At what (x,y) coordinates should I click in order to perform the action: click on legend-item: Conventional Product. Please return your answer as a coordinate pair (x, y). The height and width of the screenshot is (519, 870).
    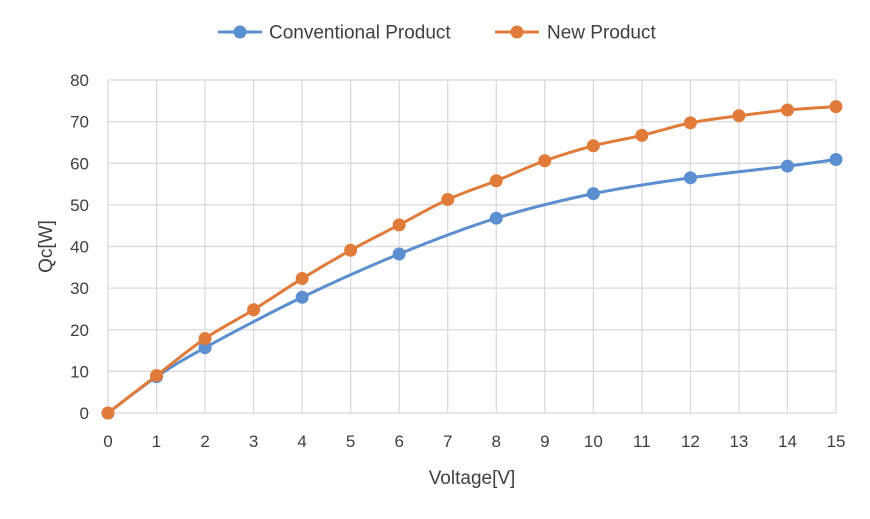
    Looking at the image, I should click on (334, 33).